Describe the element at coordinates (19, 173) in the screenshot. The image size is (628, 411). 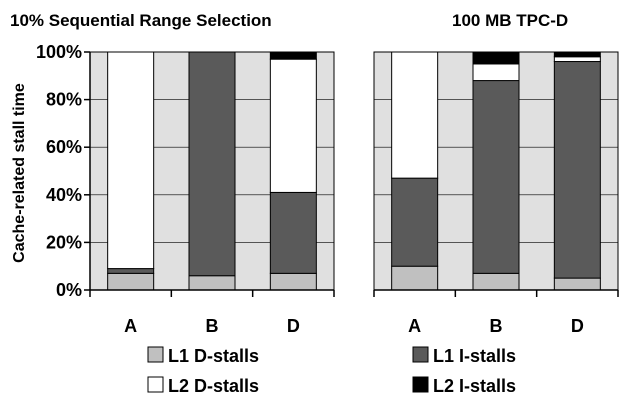
I see `y-axis-label: Cache-related stall time` at that location.